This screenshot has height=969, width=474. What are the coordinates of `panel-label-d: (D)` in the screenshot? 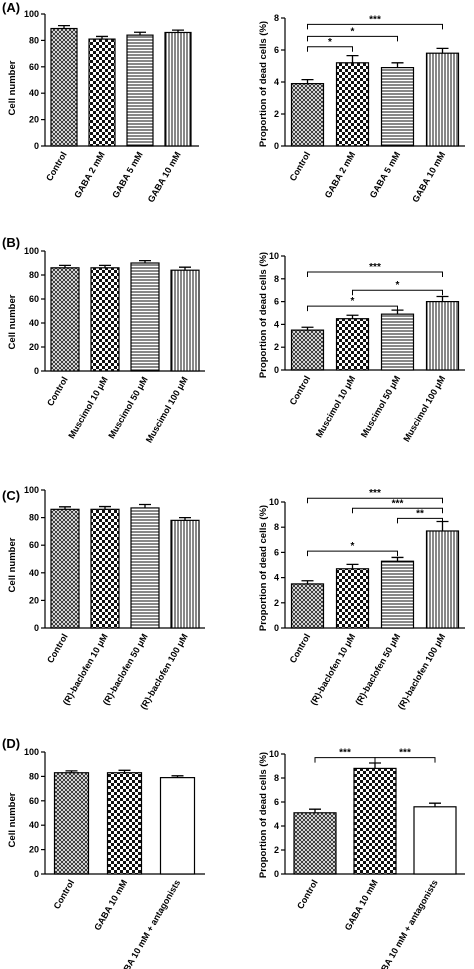 It's located at (11, 743).